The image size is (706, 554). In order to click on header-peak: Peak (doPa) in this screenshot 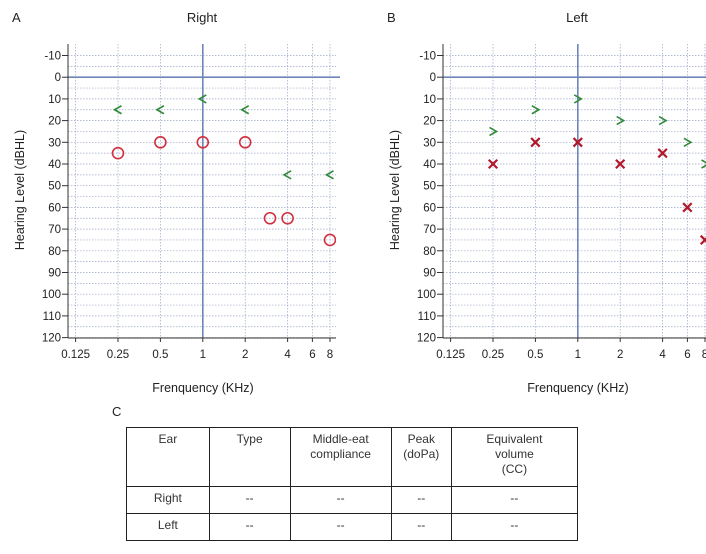, I will do `click(421, 457)`.